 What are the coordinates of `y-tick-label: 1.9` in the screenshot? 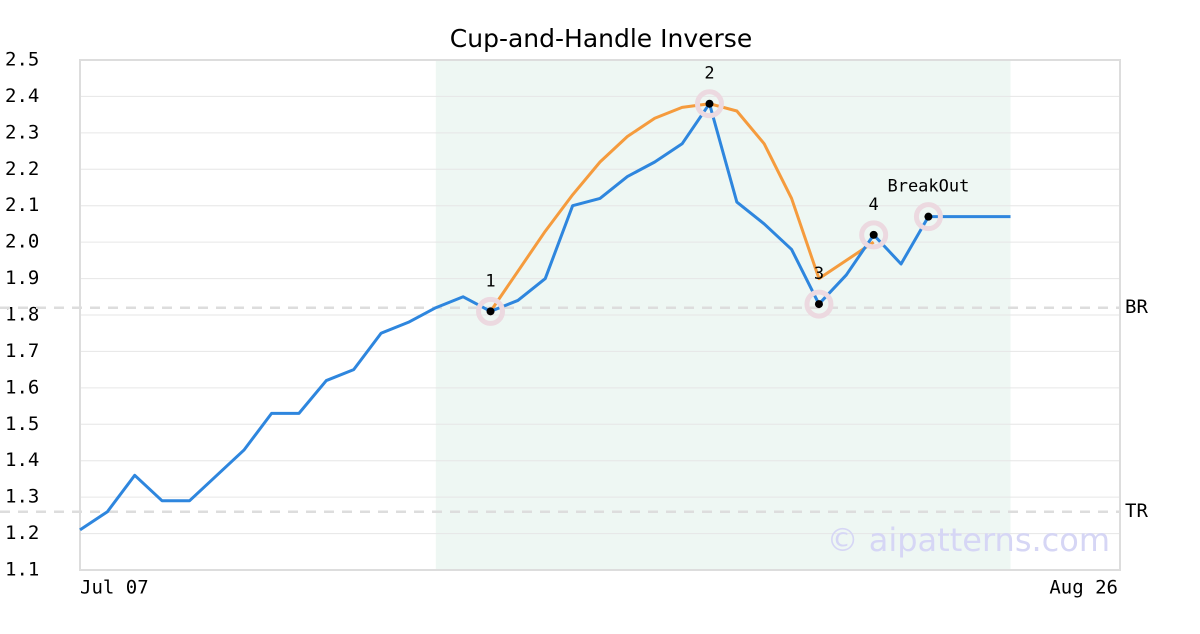 It's located at (22, 278).